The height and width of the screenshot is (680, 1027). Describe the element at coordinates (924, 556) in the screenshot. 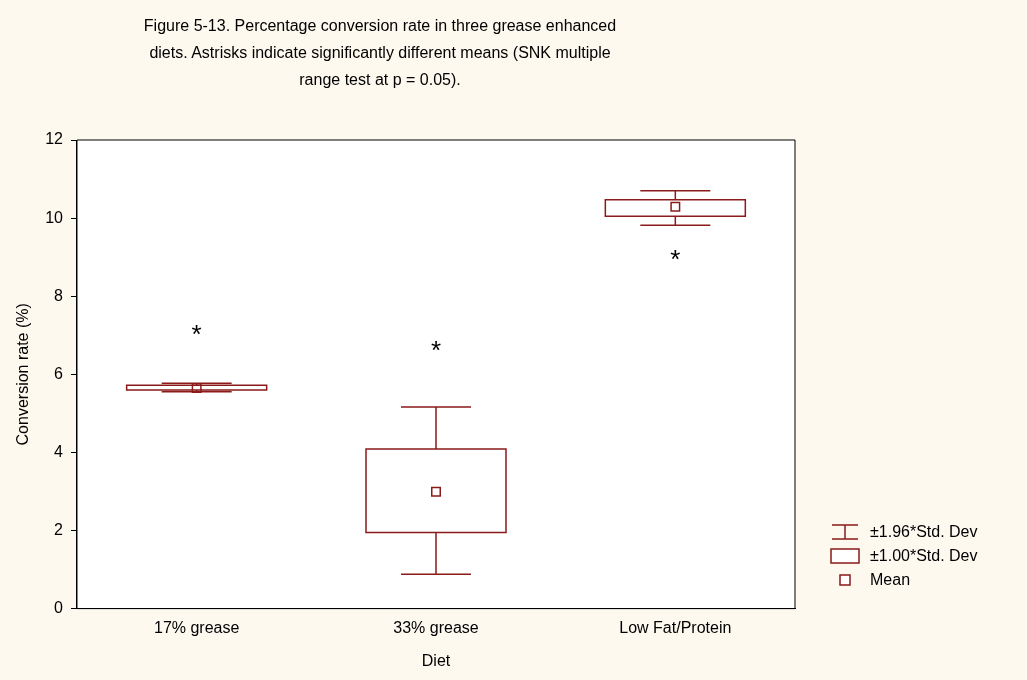

I see `text: ±1.00*Std. Dev` at that location.